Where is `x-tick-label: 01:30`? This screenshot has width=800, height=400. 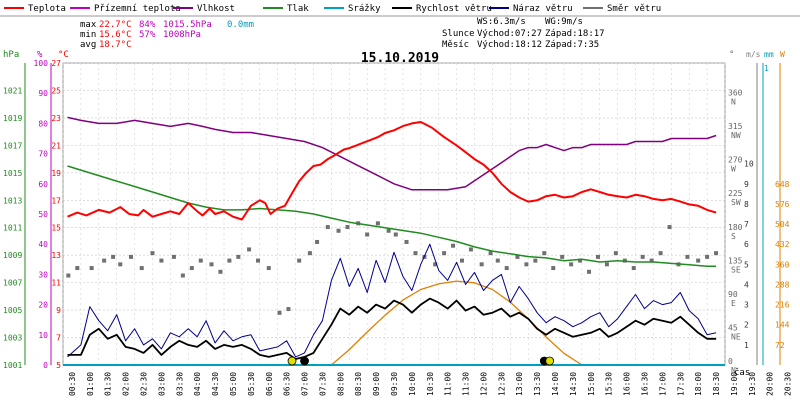 x-tick-label: 01:30 is located at coordinates (108, 384).